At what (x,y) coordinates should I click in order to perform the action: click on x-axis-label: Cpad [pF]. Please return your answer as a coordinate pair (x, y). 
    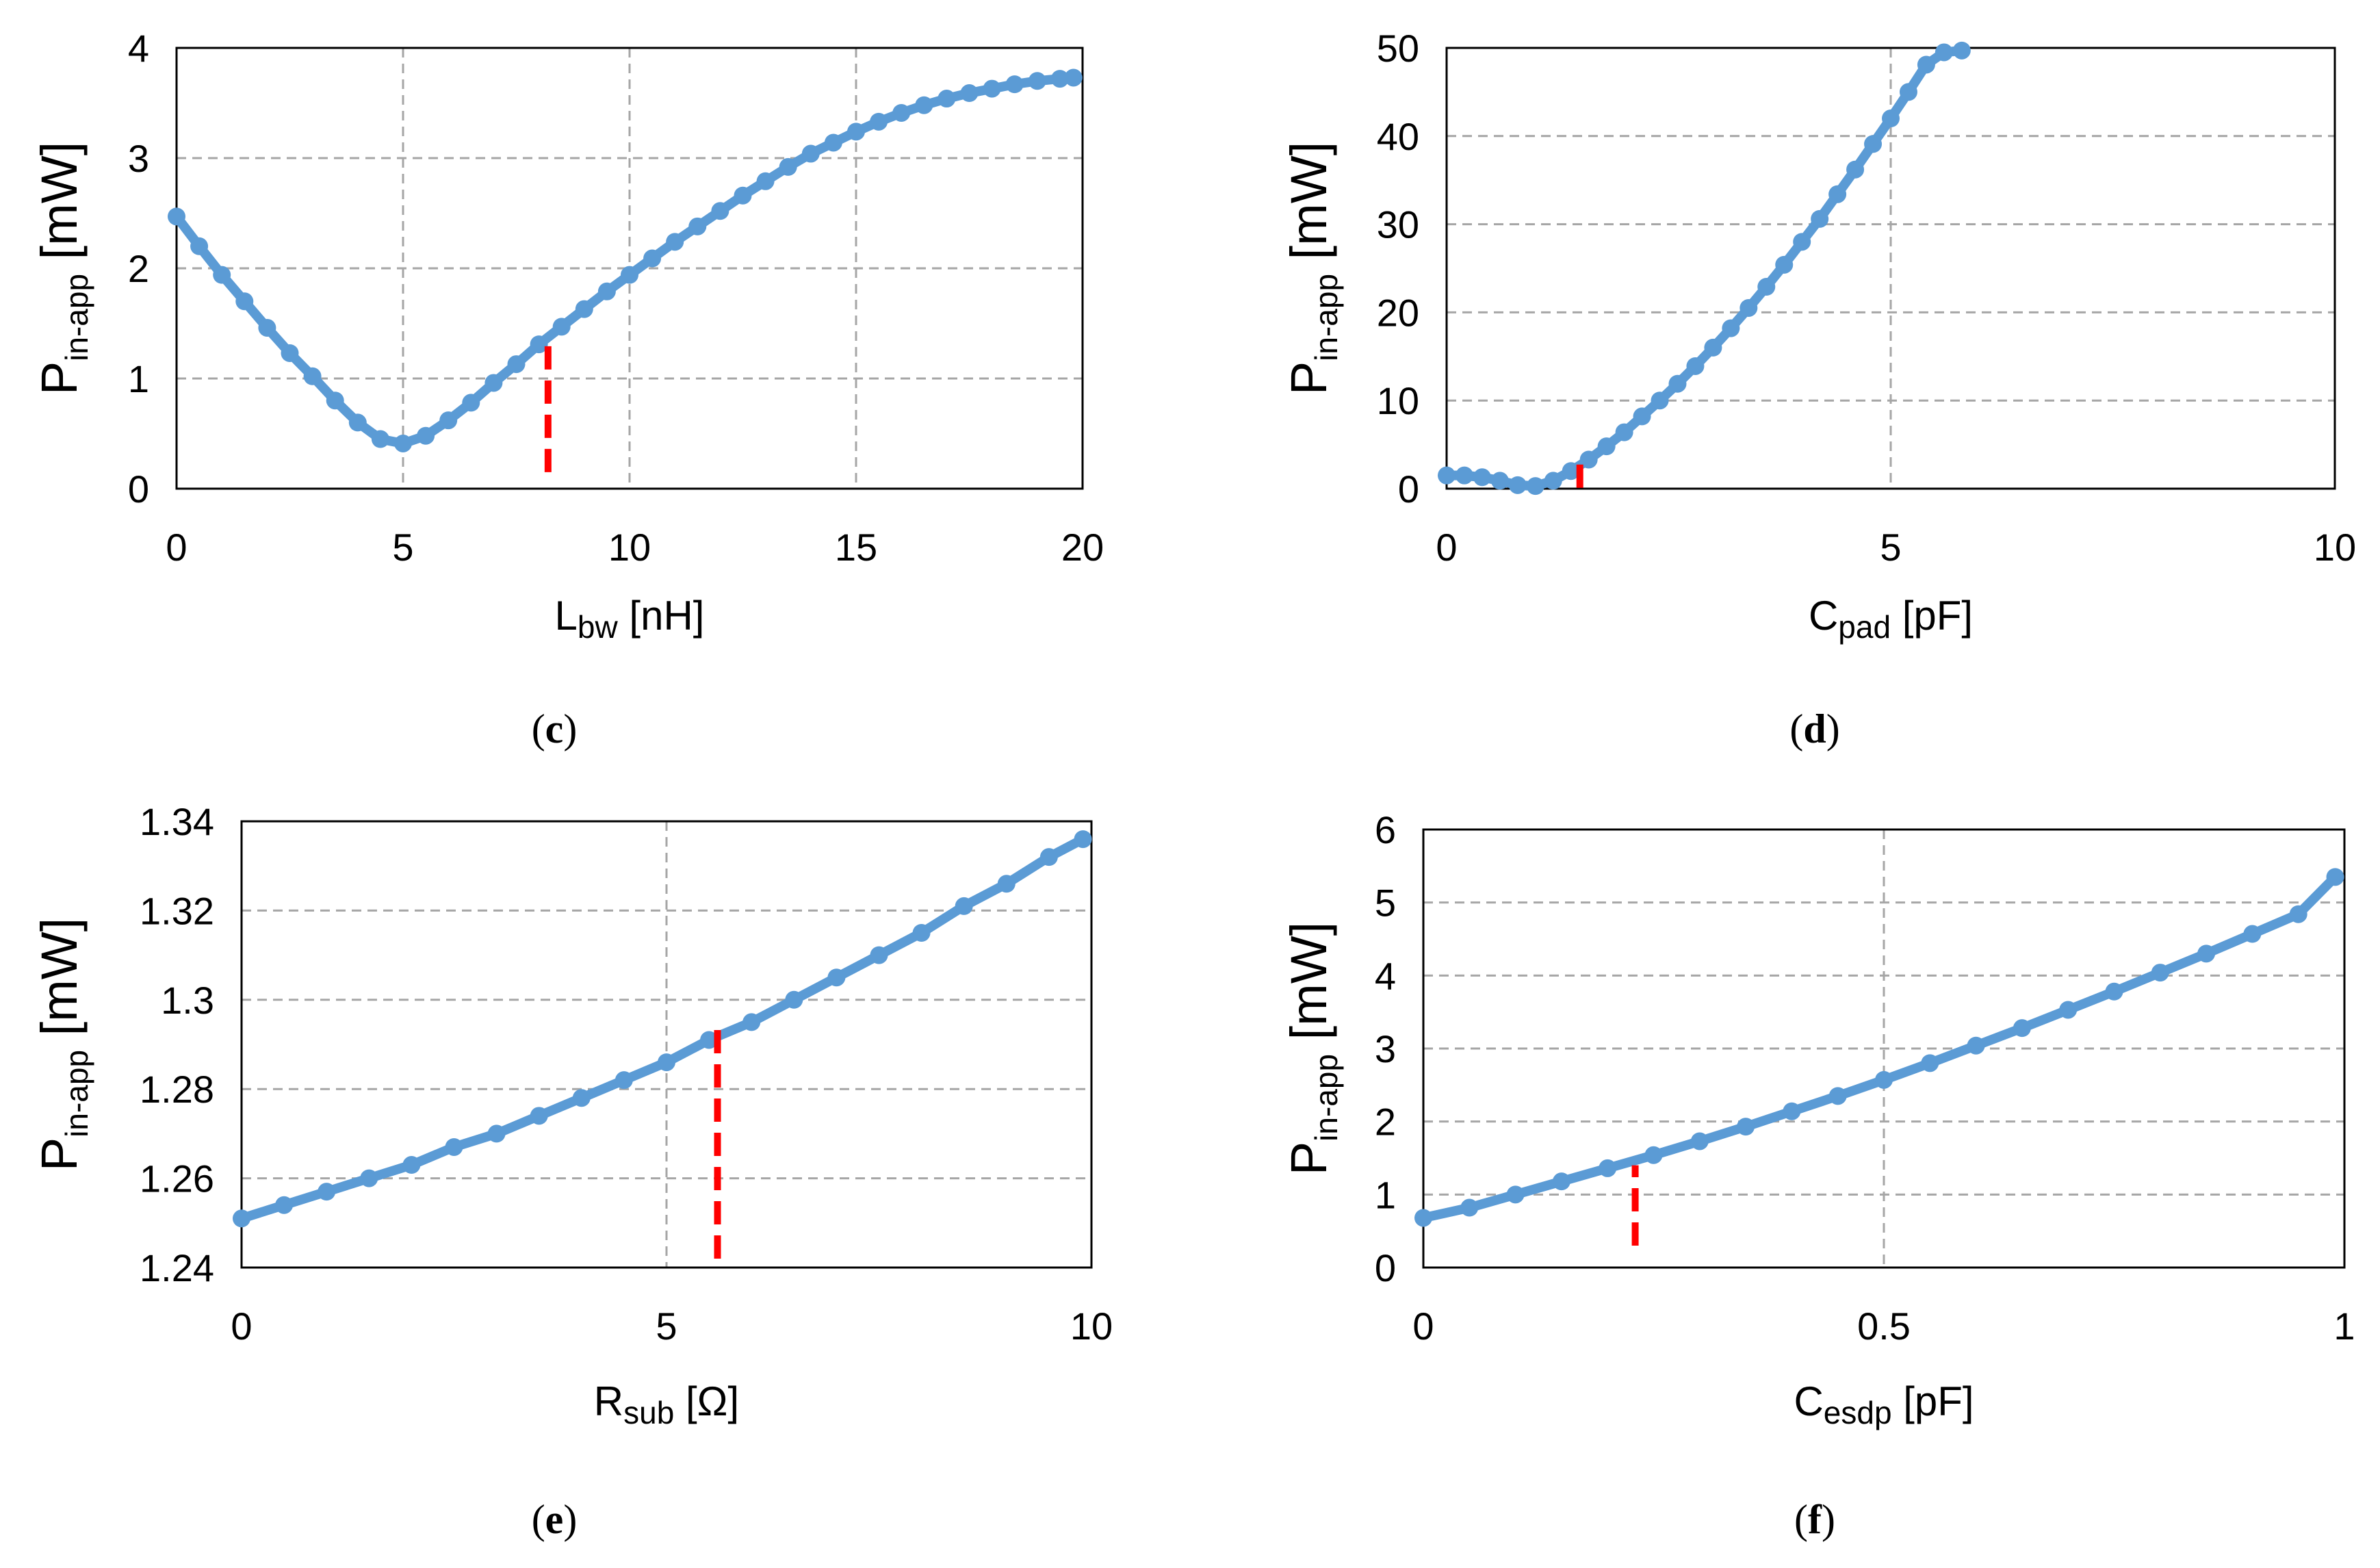
    Looking at the image, I should click on (1891, 619).